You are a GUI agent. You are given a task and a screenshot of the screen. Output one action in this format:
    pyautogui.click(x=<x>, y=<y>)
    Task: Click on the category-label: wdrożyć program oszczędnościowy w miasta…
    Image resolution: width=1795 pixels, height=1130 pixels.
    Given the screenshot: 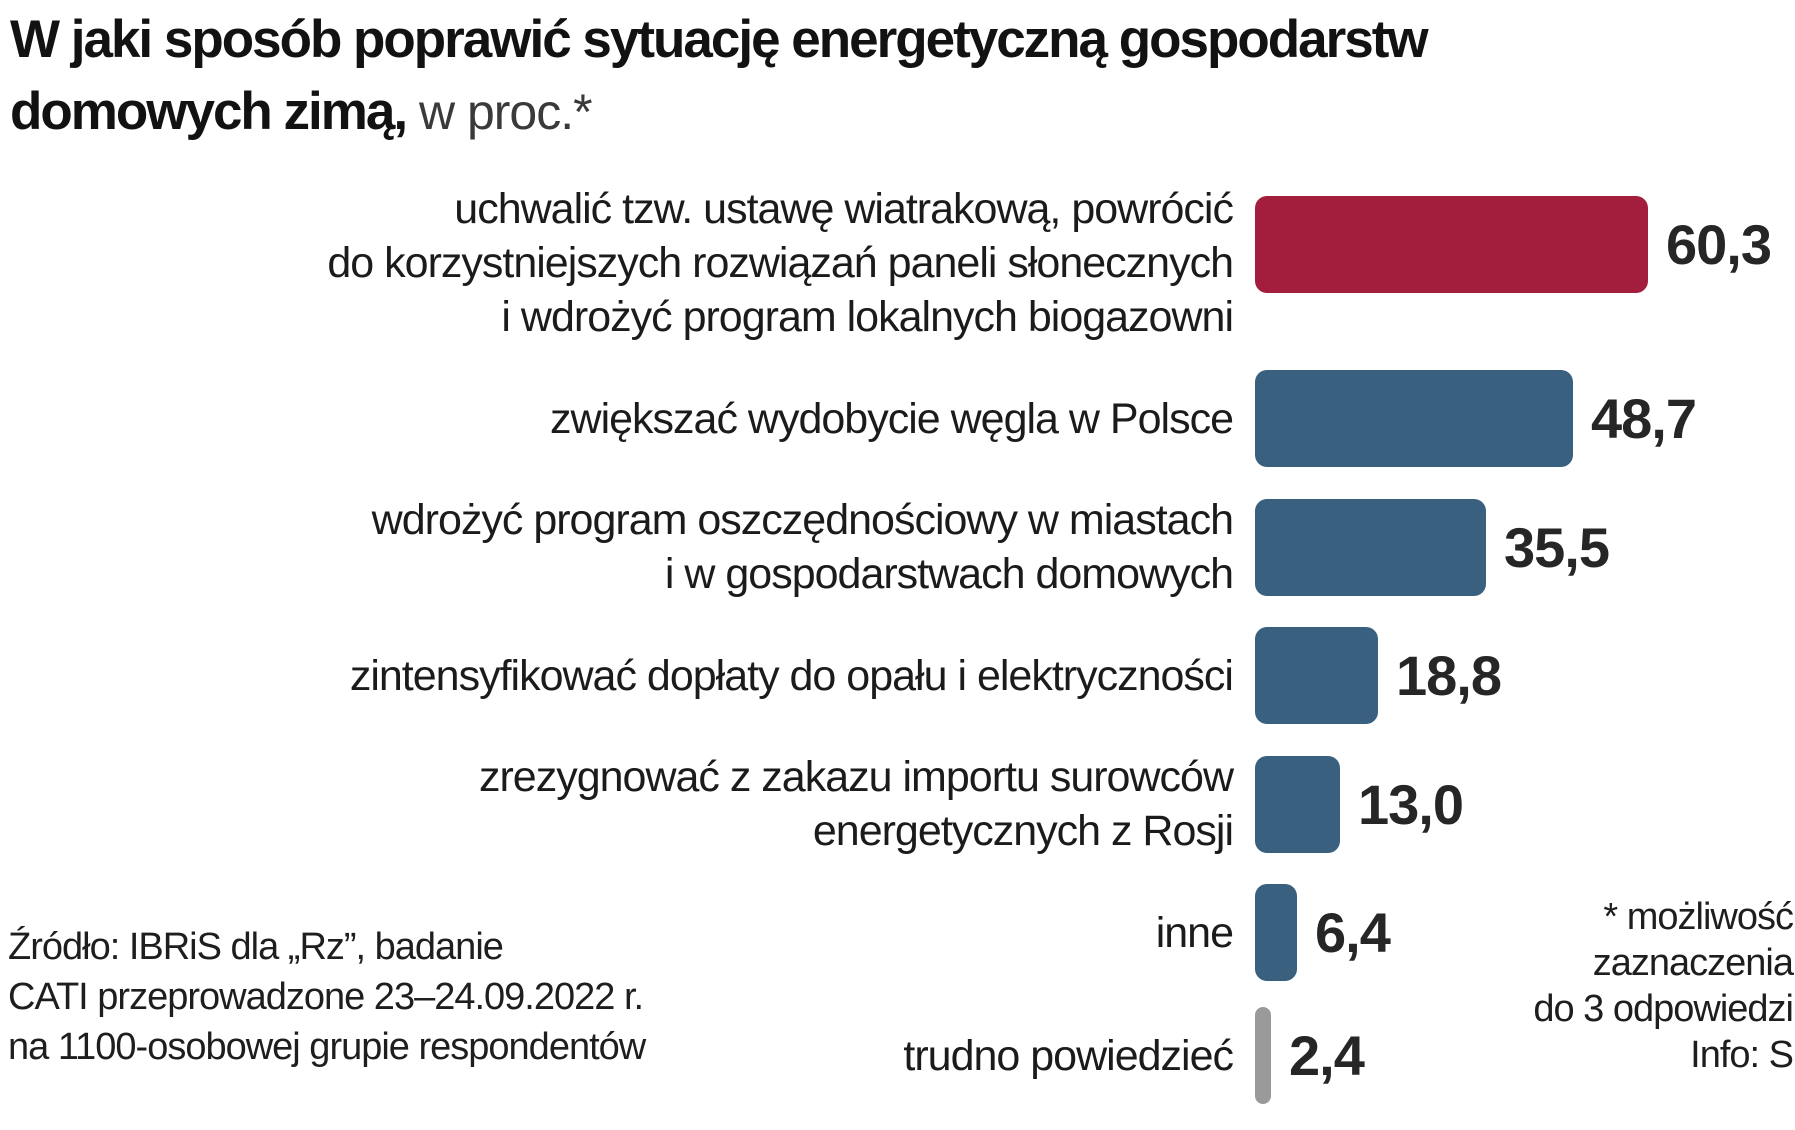 What is the action you would take?
    pyautogui.click(x=802, y=547)
    